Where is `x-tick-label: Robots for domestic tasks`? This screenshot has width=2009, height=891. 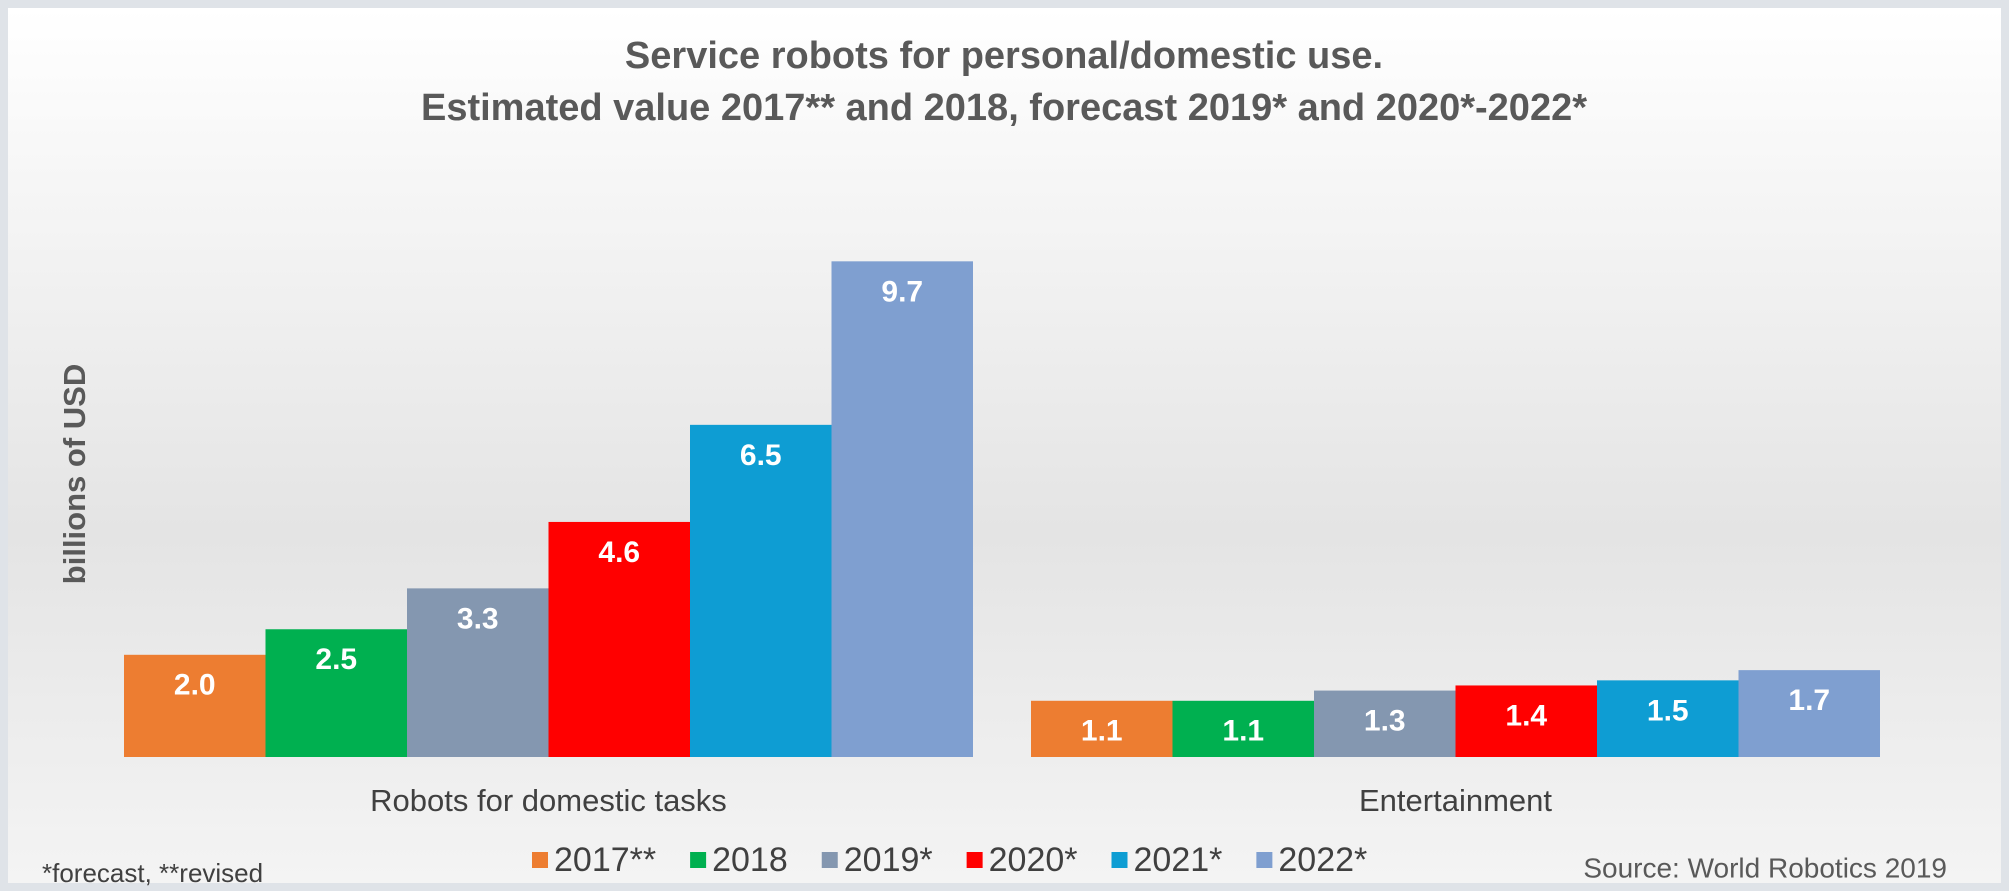
x-tick-label: Robots for domestic tasks is located at coordinates (548, 800).